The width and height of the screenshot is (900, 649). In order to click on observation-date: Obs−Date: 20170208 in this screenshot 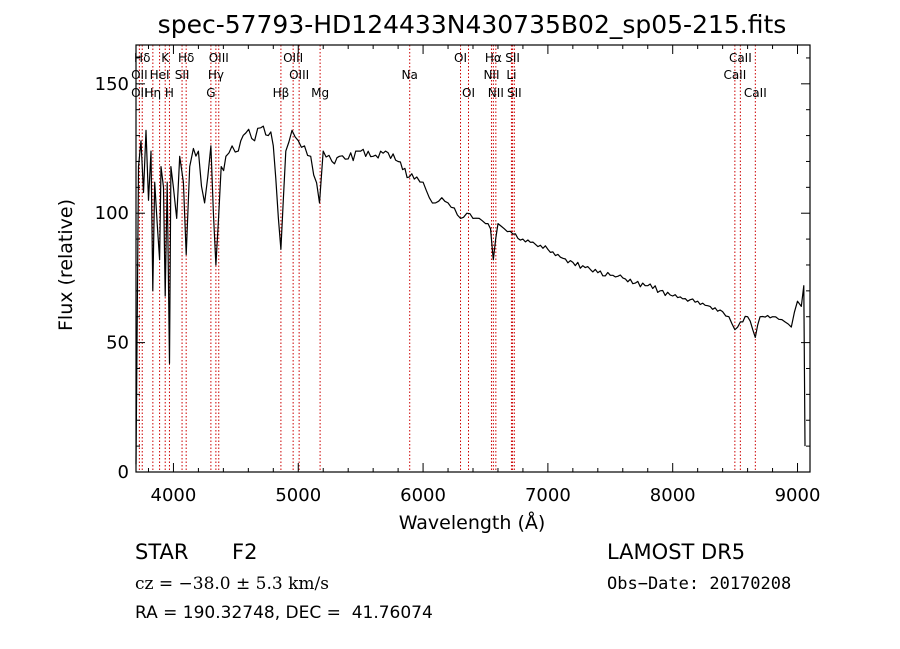, I will do `click(699, 584)`.